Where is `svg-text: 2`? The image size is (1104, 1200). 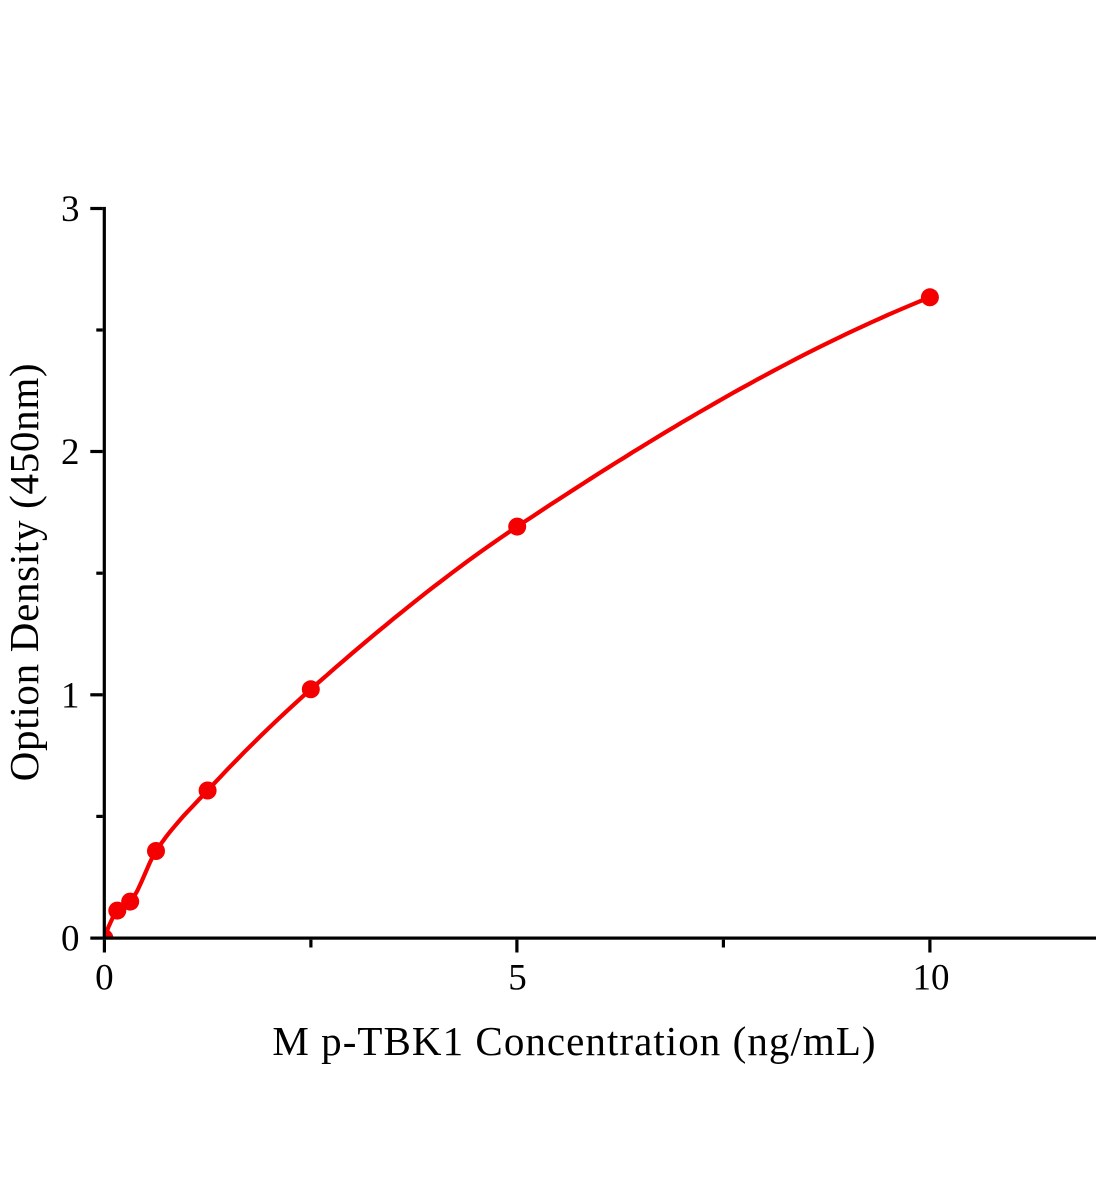 svg-text: 2 is located at coordinates (70, 452).